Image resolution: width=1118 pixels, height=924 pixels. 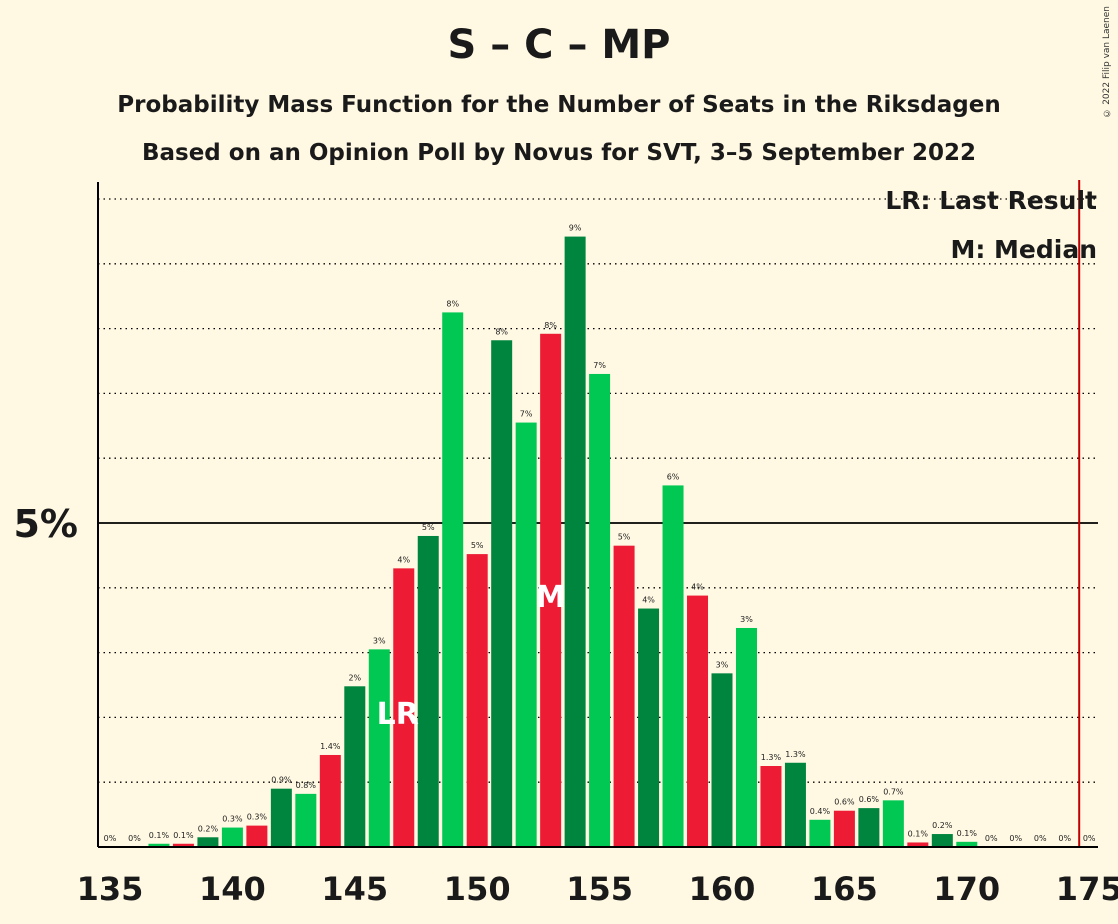 I want to click on x-tick-label: 160, so click(x=722, y=889).